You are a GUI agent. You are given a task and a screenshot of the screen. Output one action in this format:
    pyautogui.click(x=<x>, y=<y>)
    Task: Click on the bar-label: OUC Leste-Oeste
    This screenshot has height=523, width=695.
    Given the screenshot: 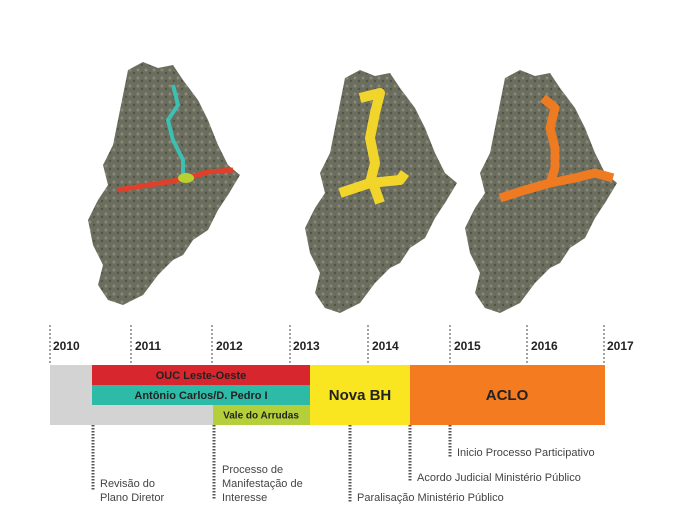 What is the action you would take?
    pyautogui.click(x=201, y=376)
    